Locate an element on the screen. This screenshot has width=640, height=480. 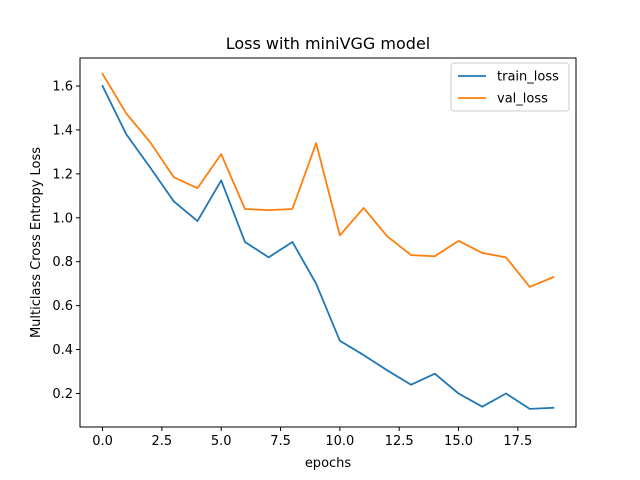
y-tick-label: 1.4 is located at coordinates (62, 130).